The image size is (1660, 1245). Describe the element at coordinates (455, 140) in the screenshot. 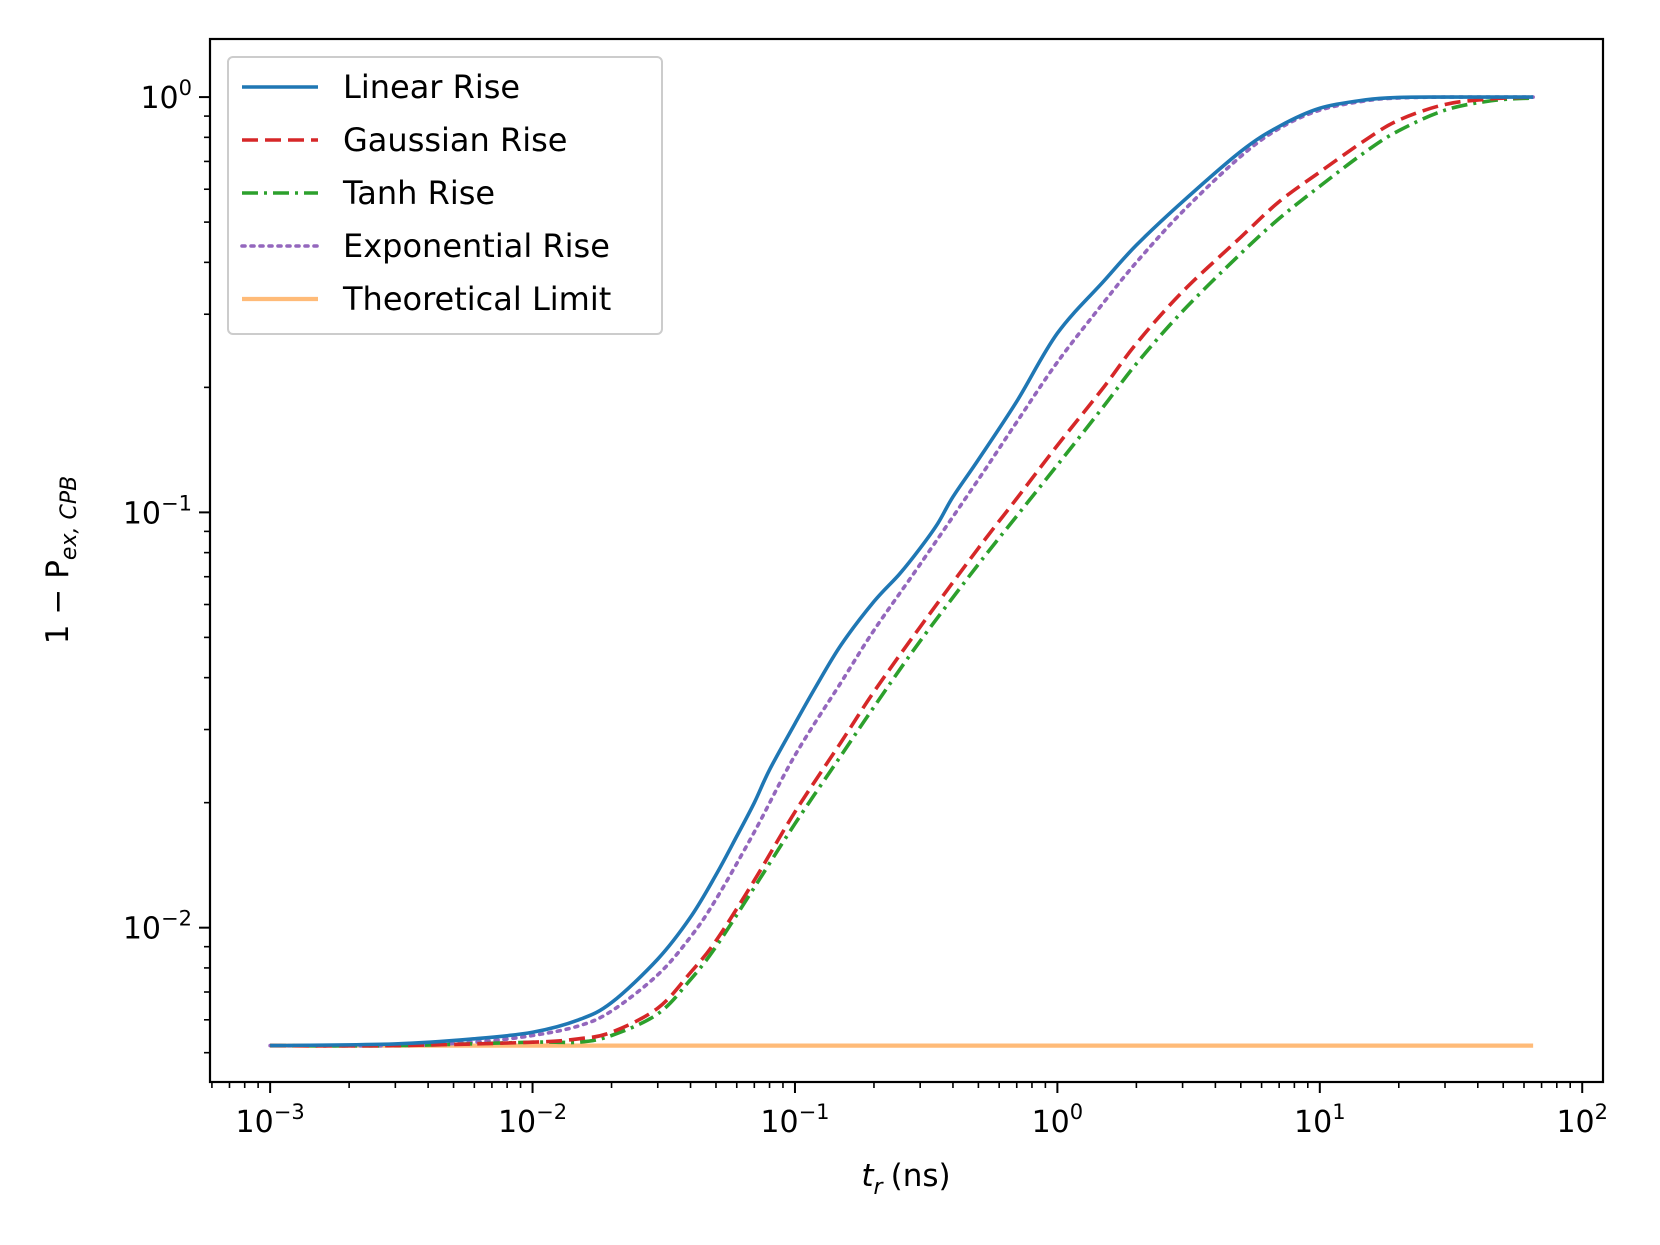

I see `legend-label-gaussian-rise: Gaussian Rise` at that location.